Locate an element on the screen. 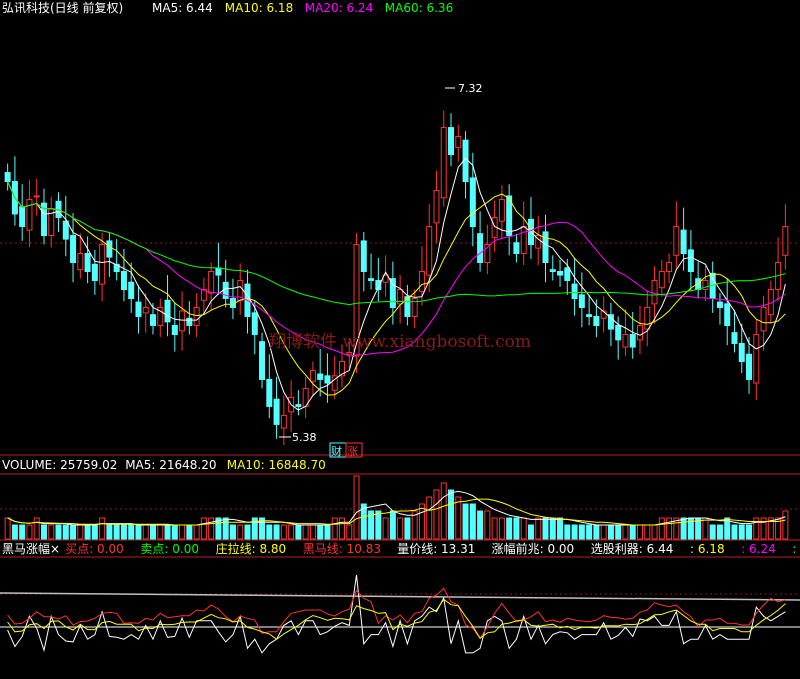 Image resolution: width=800 pixels, height=679 pixels. header-item: 涨幅前兆: 0.00 is located at coordinates (533, 548).